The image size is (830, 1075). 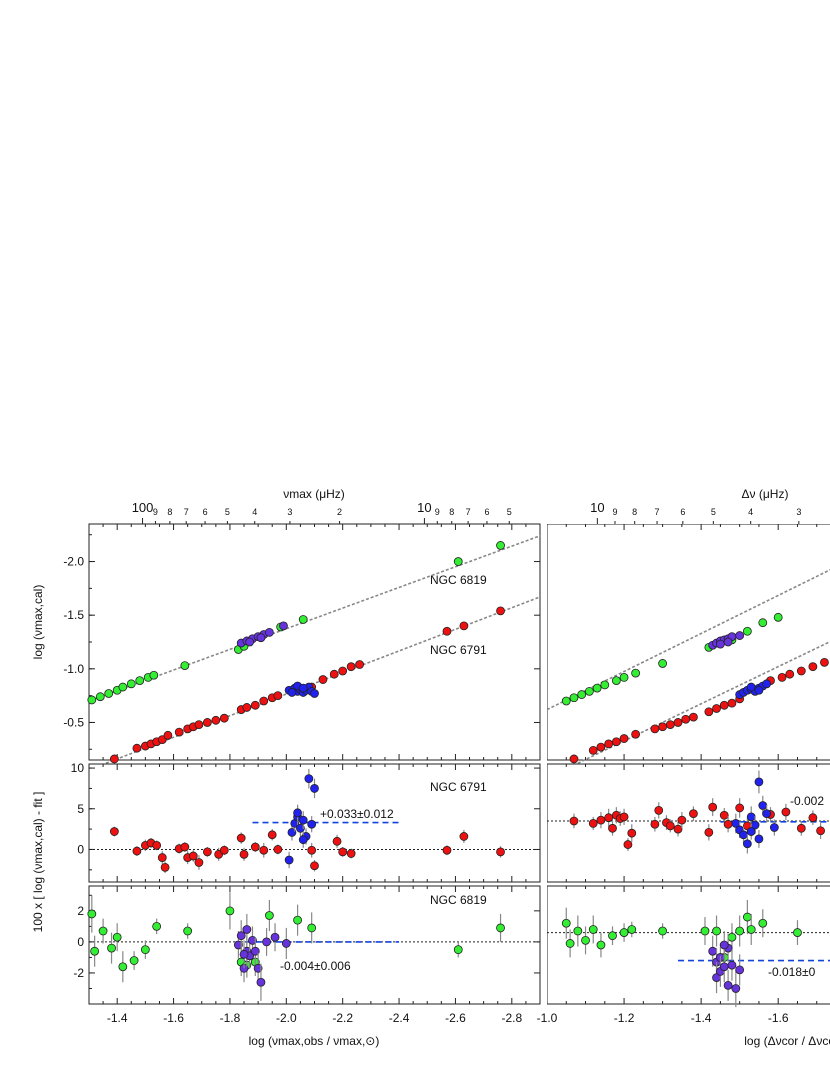 What do you see at coordinates (143, 507) in the screenshot?
I see `top-tick-label: 100` at bounding box center [143, 507].